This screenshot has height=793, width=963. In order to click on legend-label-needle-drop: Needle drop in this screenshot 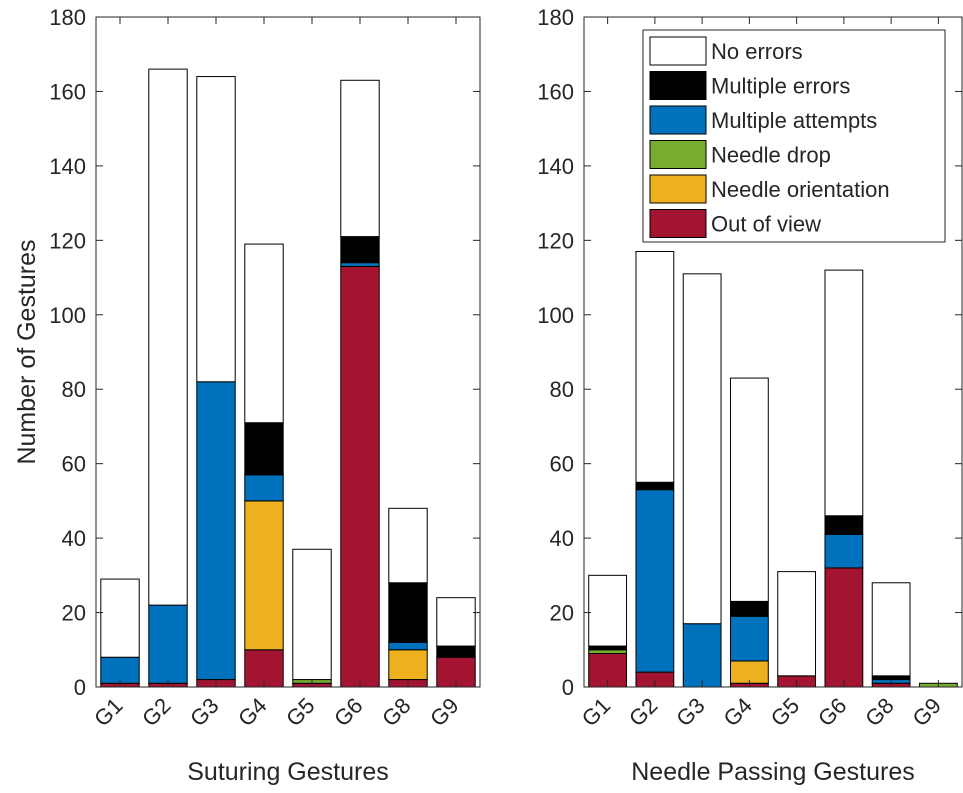, I will do `click(771, 155)`.